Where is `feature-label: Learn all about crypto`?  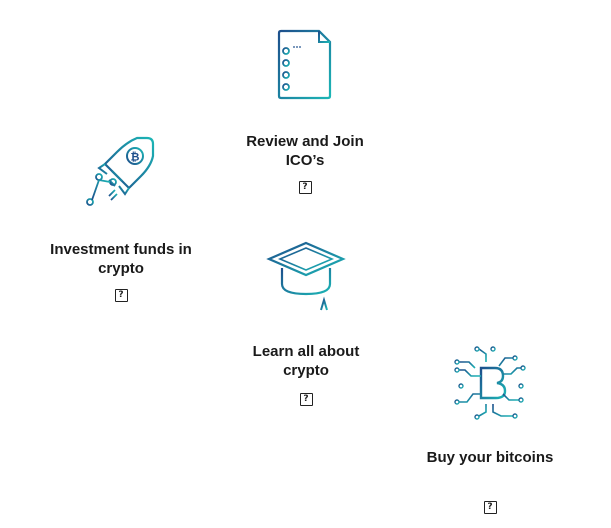 feature-label: Learn all about crypto is located at coordinates (306, 361).